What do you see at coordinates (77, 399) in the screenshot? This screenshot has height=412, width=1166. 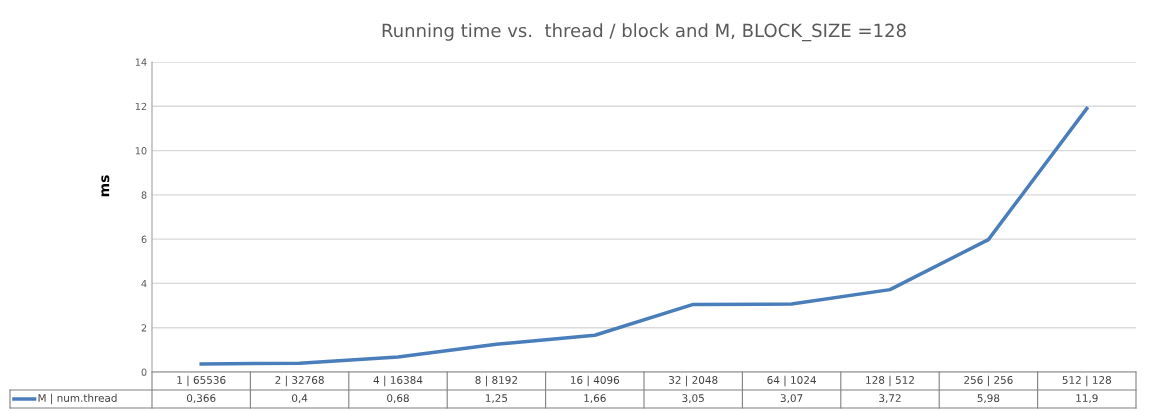 I see `legend-label: M | num.thread` at bounding box center [77, 399].